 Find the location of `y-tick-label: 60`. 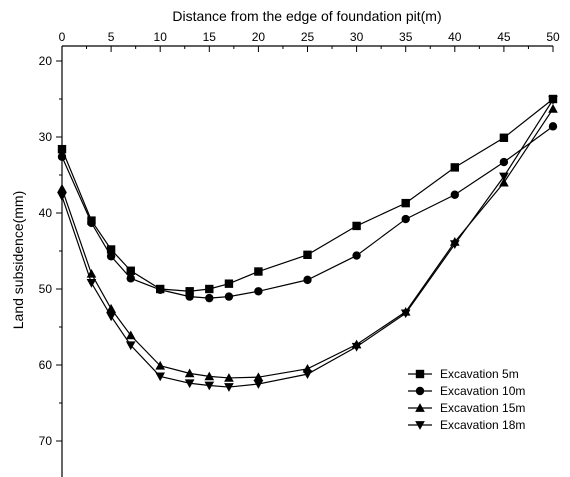

y-tick-label: 60 is located at coordinates (46, 365).